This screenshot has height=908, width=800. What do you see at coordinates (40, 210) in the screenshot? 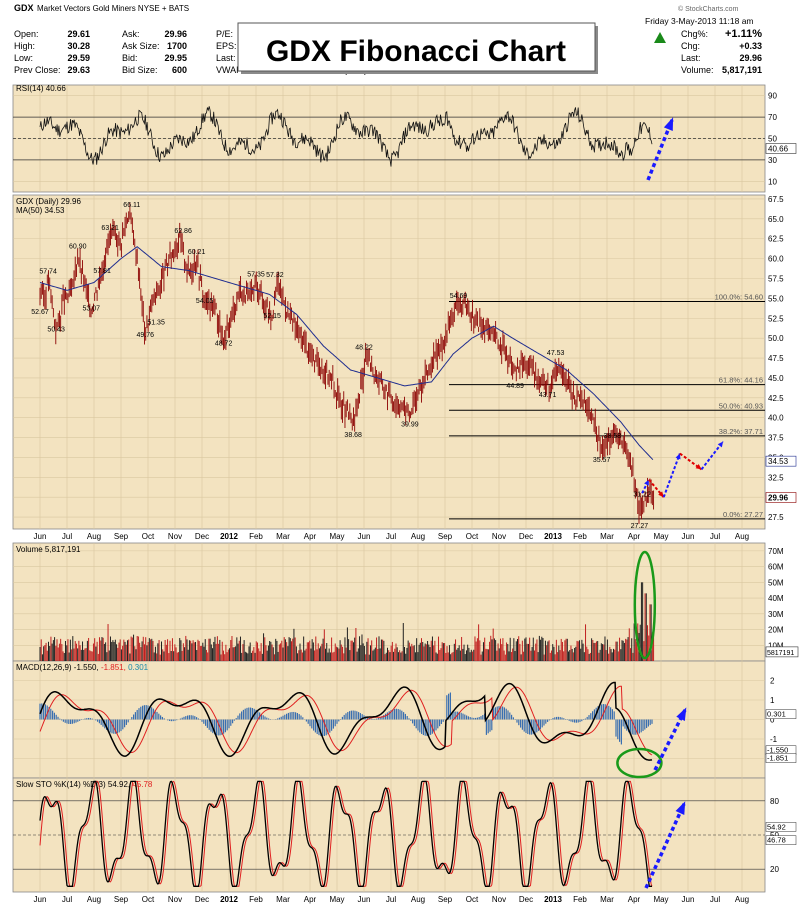
I see `ma-legend: MA(50) 34.53` at bounding box center [40, 210].